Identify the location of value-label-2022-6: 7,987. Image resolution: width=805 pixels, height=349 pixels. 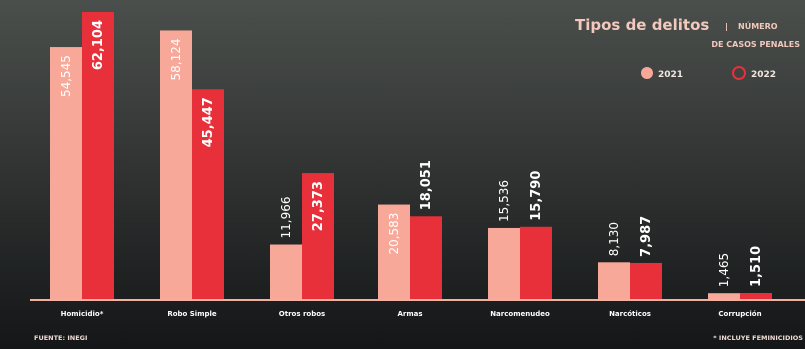
(646, 236).